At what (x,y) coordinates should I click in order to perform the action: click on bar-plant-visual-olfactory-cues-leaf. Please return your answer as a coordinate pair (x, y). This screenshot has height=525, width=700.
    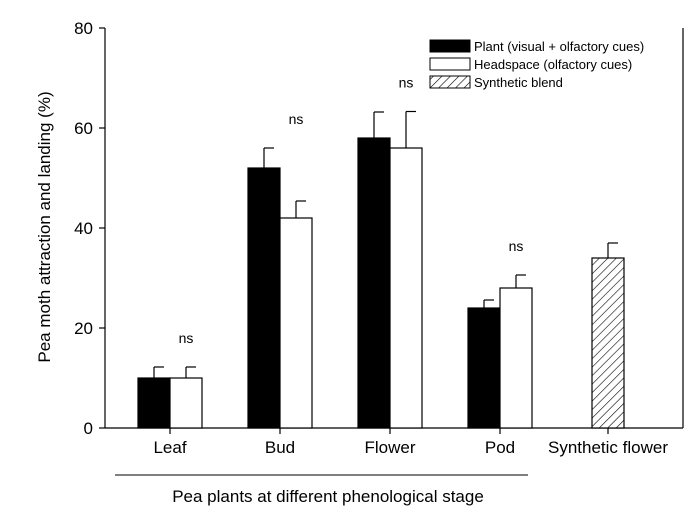
    Looking at the image, I should click on (154, 403).